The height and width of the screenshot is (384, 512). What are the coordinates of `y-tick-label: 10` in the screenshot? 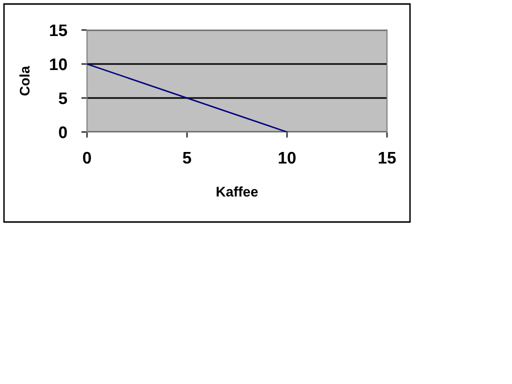 It's located at (58, 64).